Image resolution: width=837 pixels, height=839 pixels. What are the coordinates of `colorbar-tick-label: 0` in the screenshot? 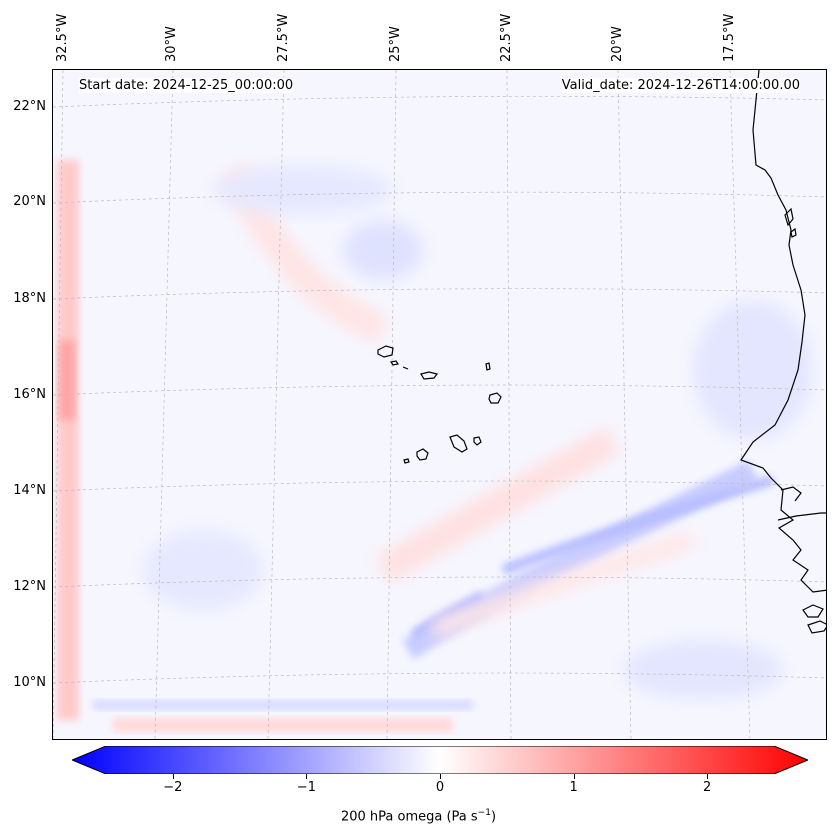 It's located at (440, 787).